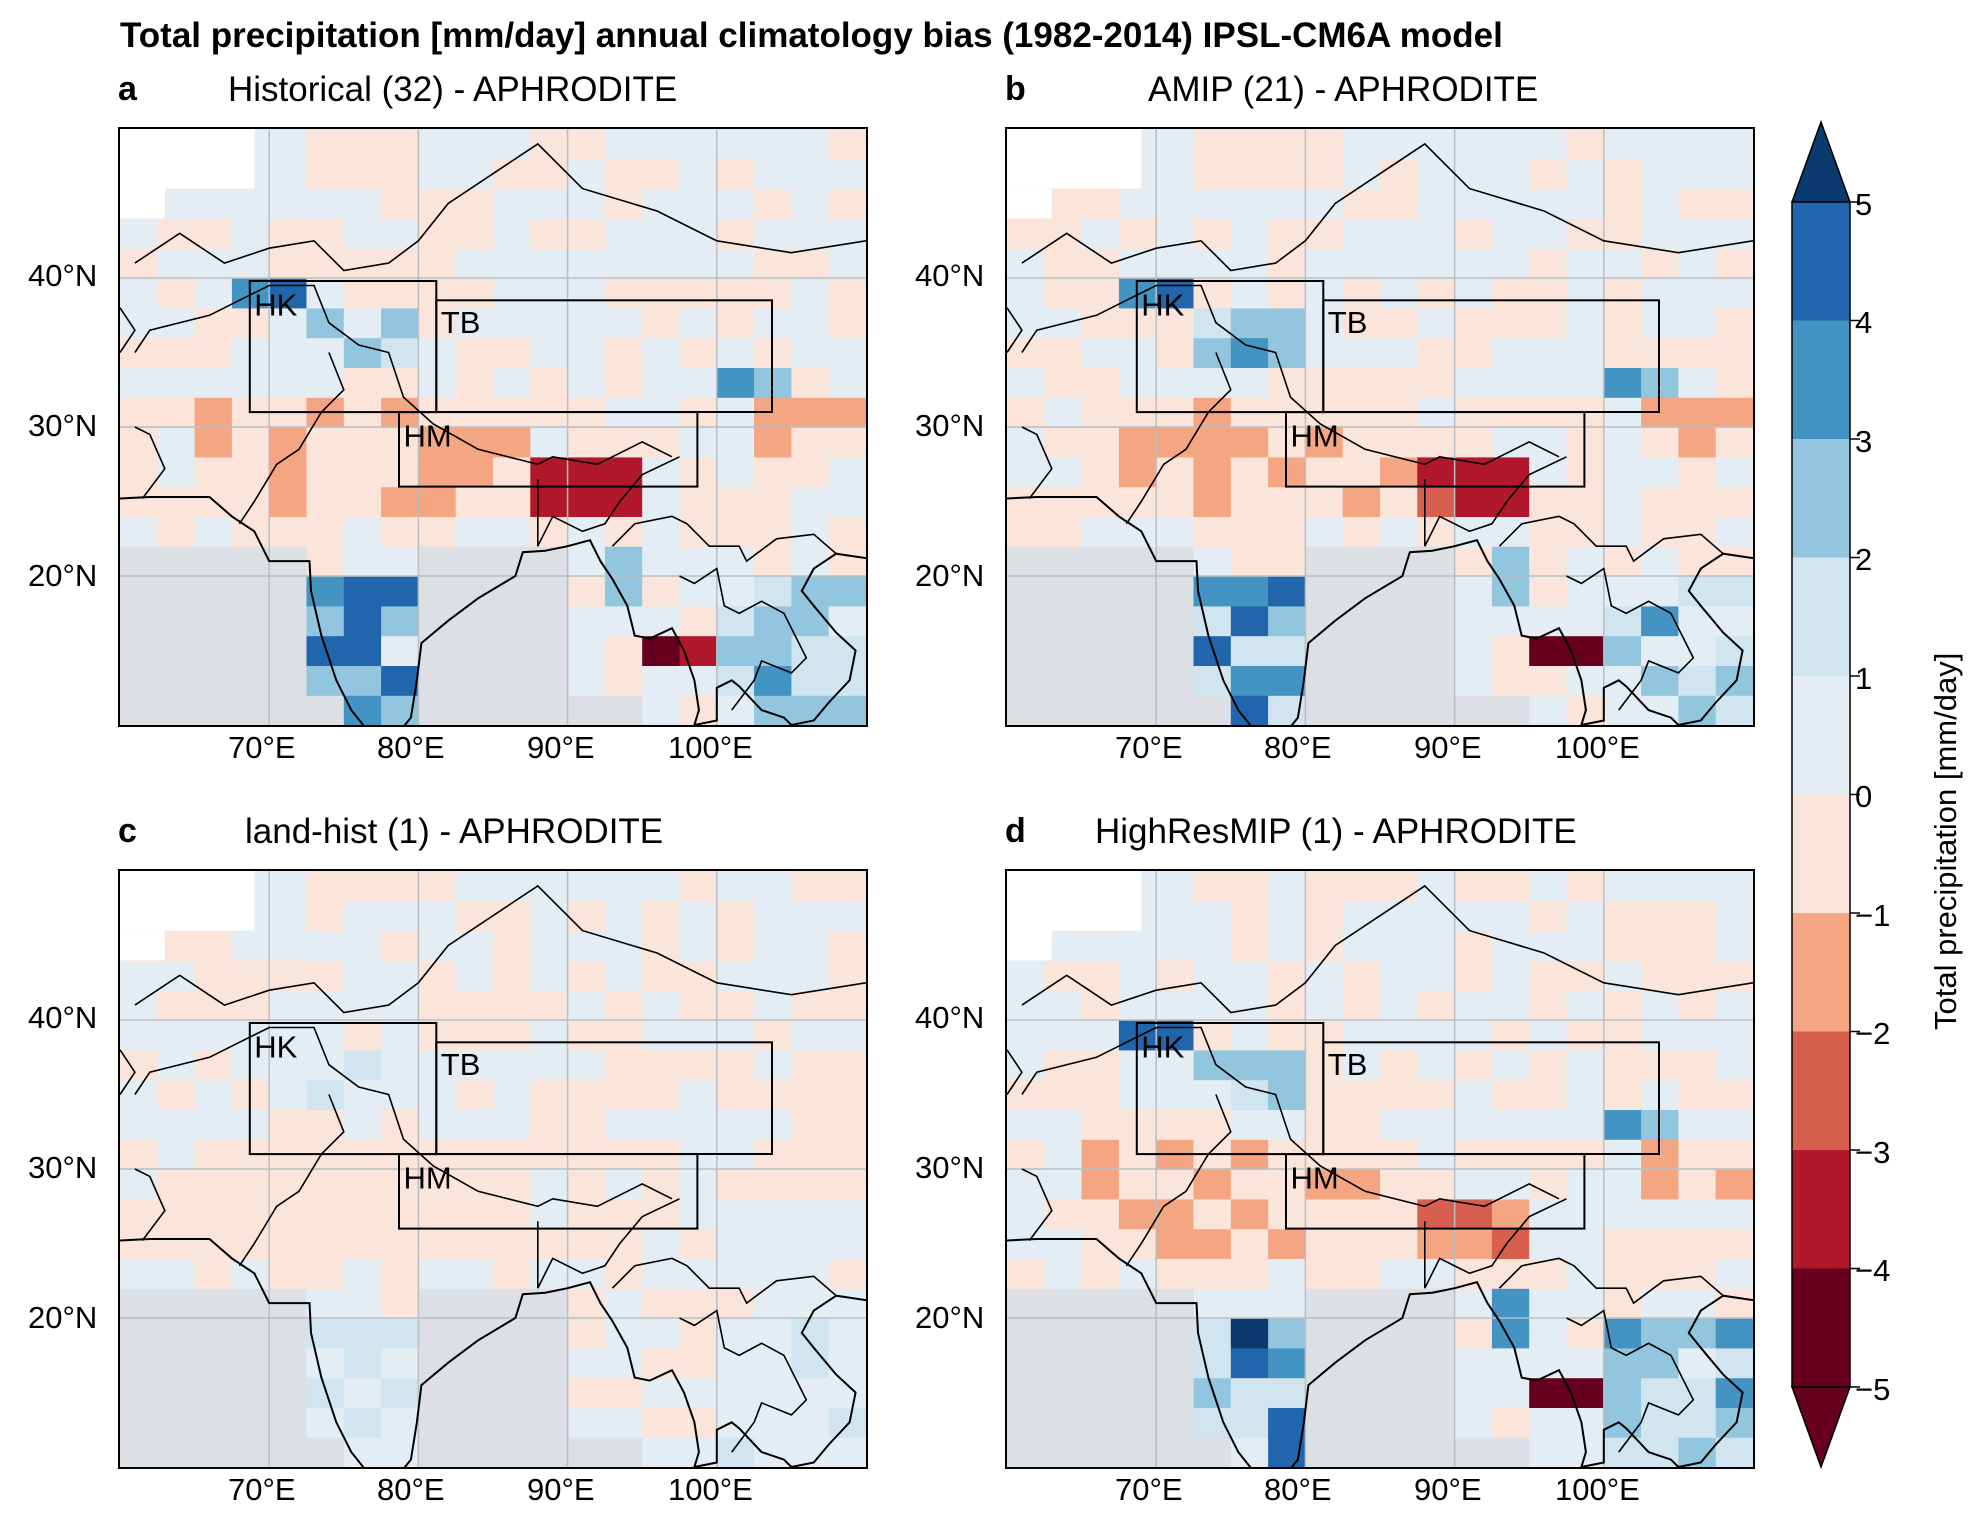  What do you see at coordinates (493, 1169) in the screenshot?
I see `bias-grid` at bounding box center [493, 1169].